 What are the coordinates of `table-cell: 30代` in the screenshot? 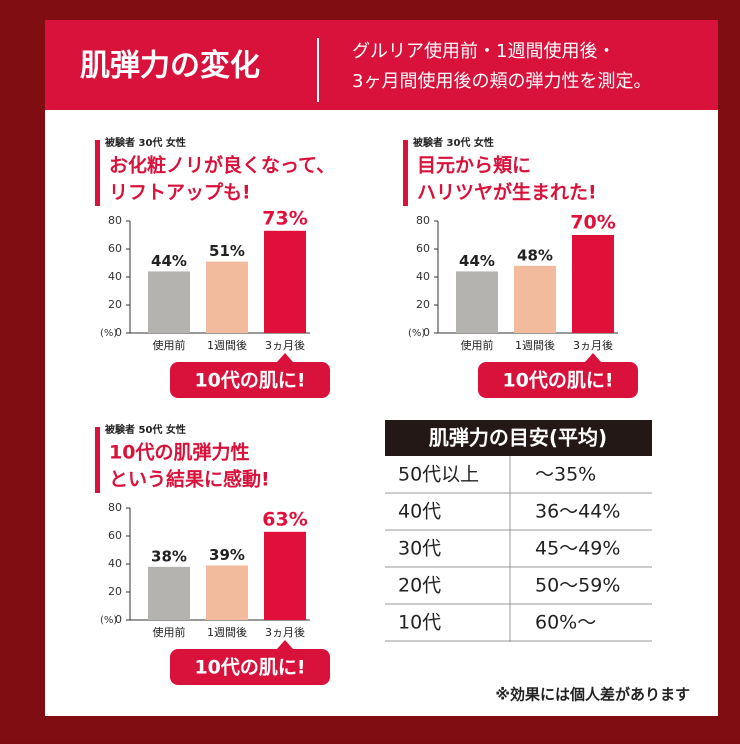 It's located at (419, 549).